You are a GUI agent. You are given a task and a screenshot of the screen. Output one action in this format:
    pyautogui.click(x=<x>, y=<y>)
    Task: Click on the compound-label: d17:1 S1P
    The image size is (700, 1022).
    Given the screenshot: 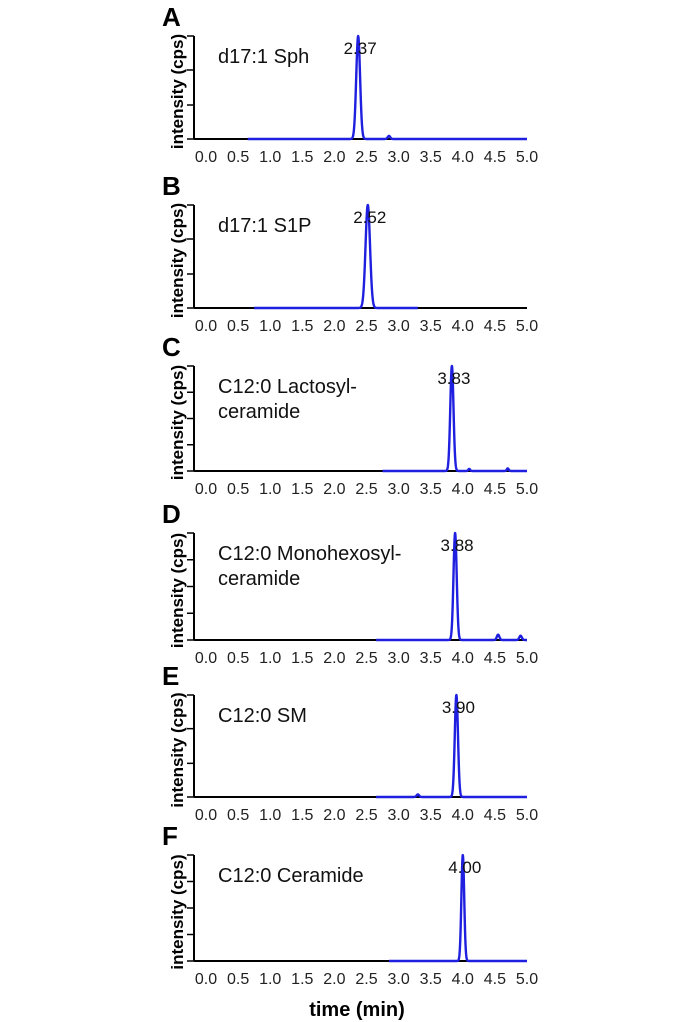 What is the action you would take?
    pyautogui.click(x=264, y=226)
    